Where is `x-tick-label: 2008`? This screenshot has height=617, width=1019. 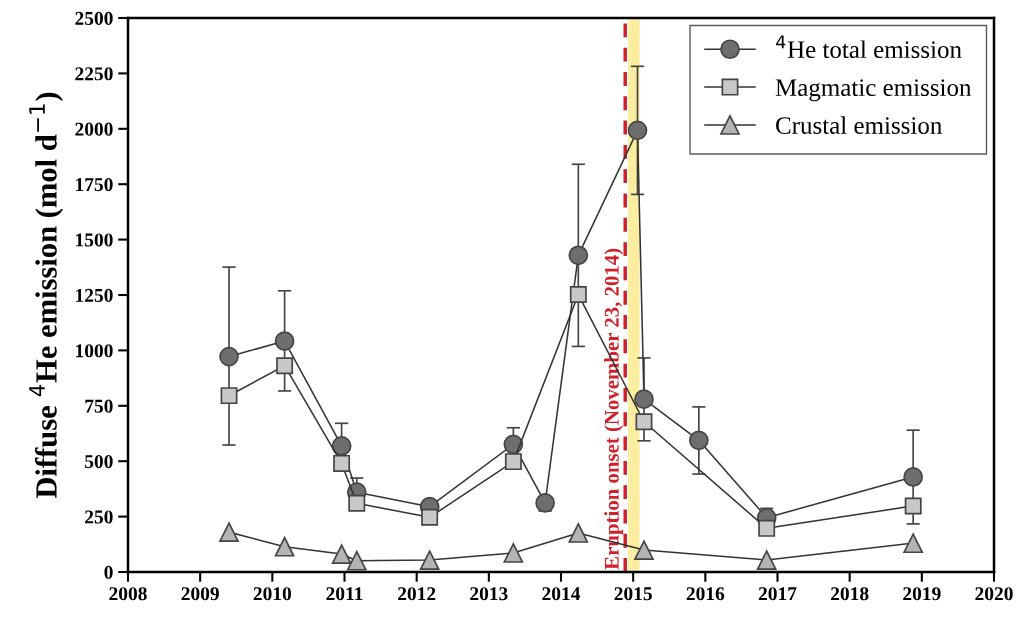 x-tick-label: 2008 is located at coordinates (128, 594).